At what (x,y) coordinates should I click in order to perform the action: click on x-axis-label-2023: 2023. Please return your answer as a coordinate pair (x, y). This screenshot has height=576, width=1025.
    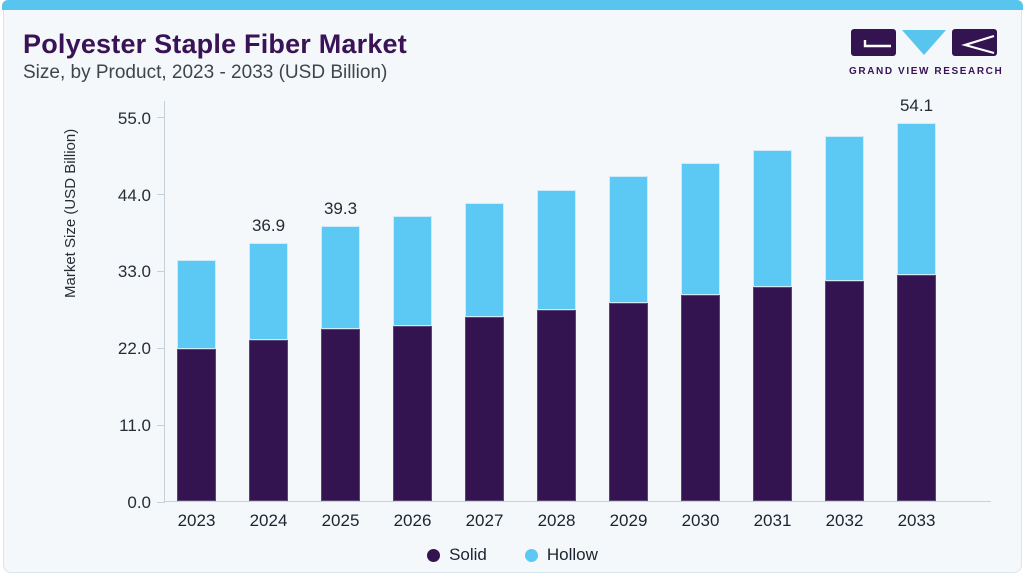
    Looking at the image, I should click on (196, 520).